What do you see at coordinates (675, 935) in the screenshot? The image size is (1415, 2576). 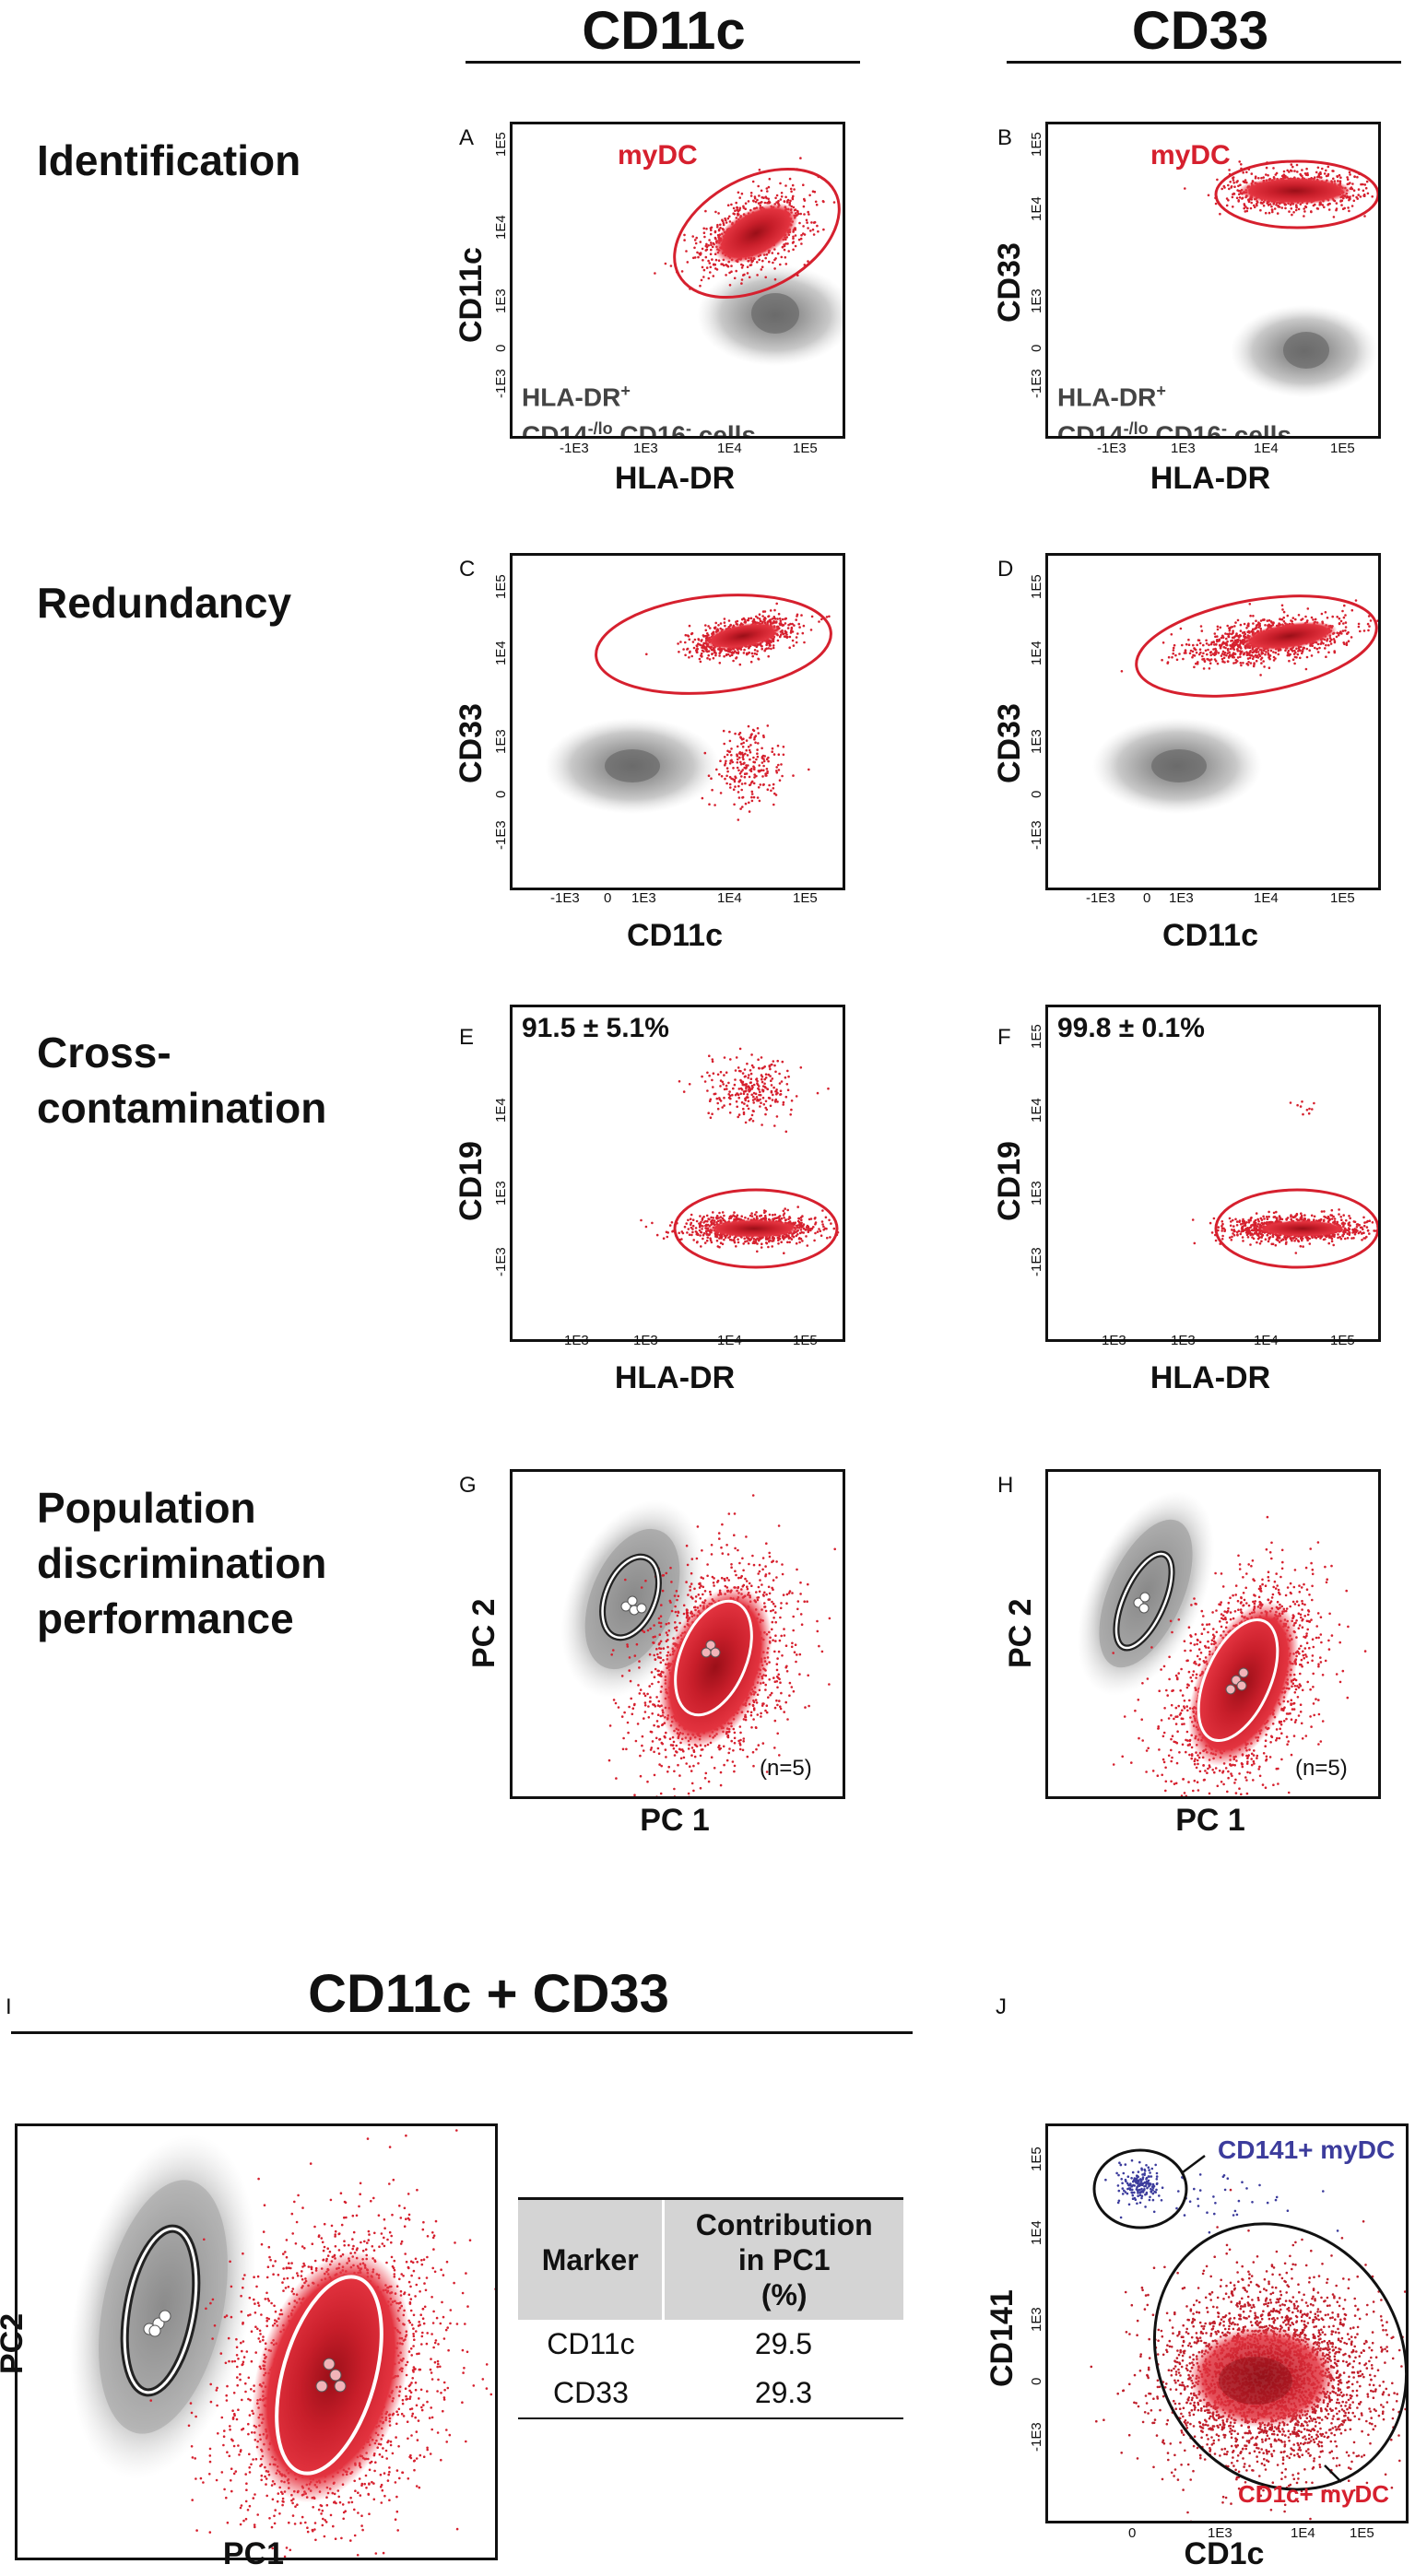 I see `xlabel-c: CD11c` at bounding box center [675, 935].